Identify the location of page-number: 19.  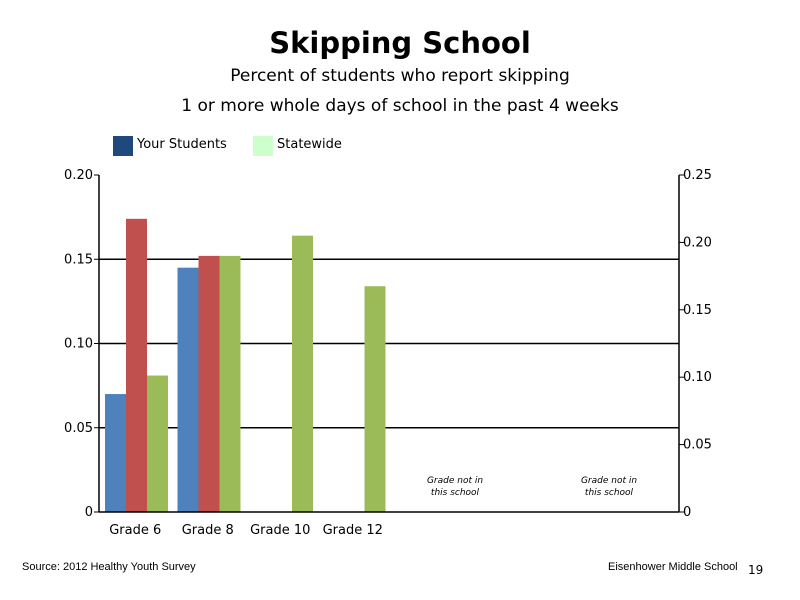
(756, 570).